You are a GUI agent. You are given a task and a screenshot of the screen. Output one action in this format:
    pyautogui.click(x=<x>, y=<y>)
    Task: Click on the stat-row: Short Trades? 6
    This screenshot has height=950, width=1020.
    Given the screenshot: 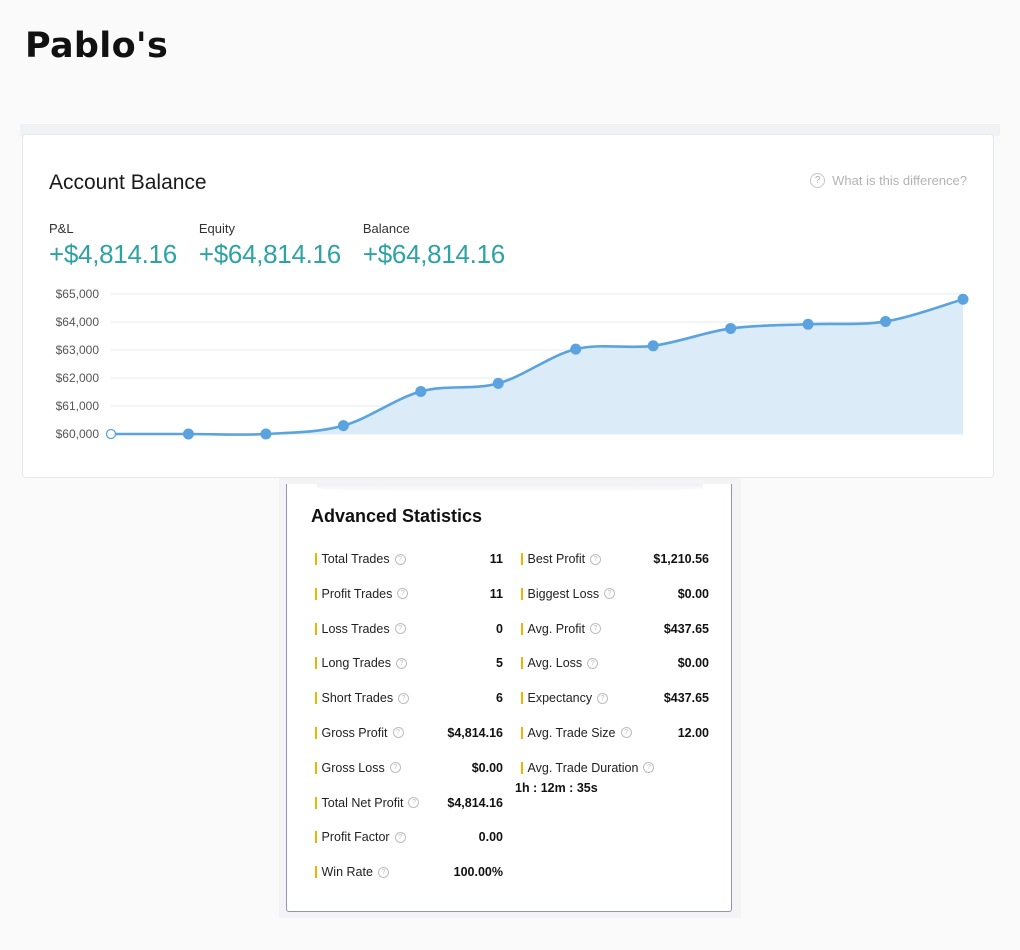 What is the action you would take?
    pyautogui.click(x=409, y=708)
    